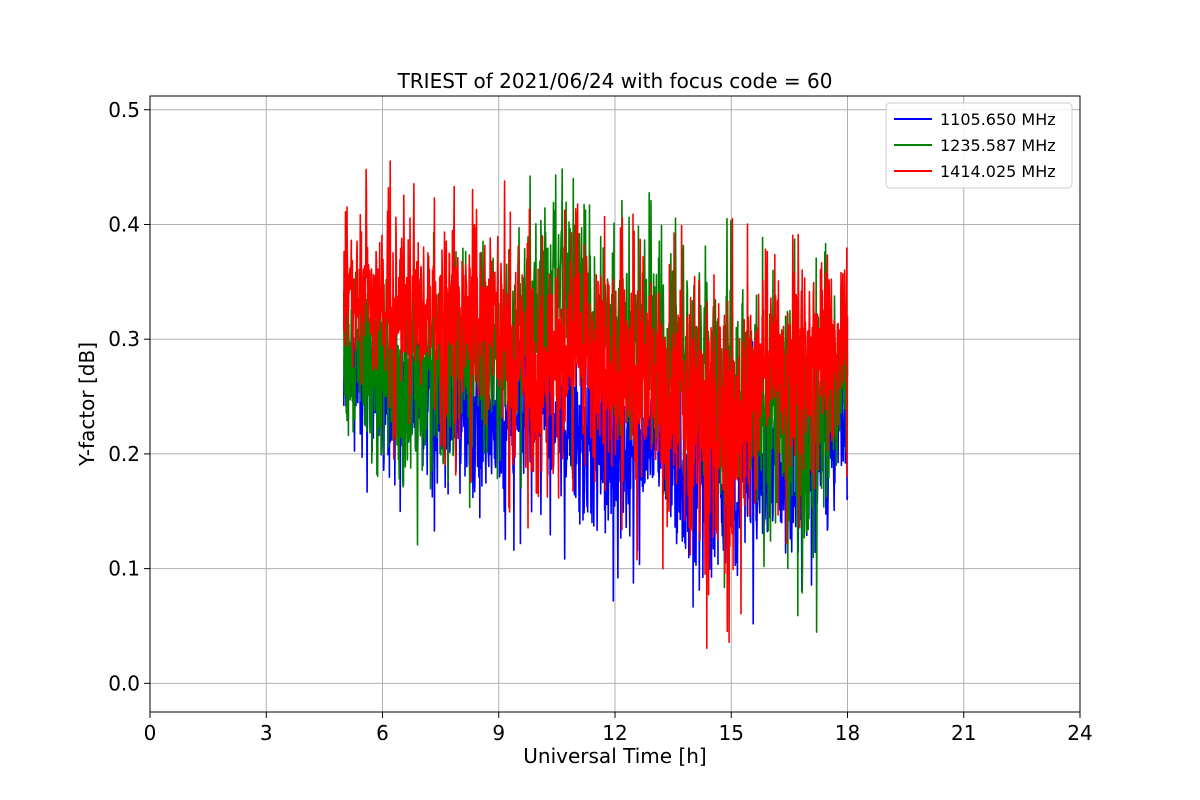  Describe the element at coordinates (124, 110) in the screenshot. I see `y-tick-label: 0.5` at that location.